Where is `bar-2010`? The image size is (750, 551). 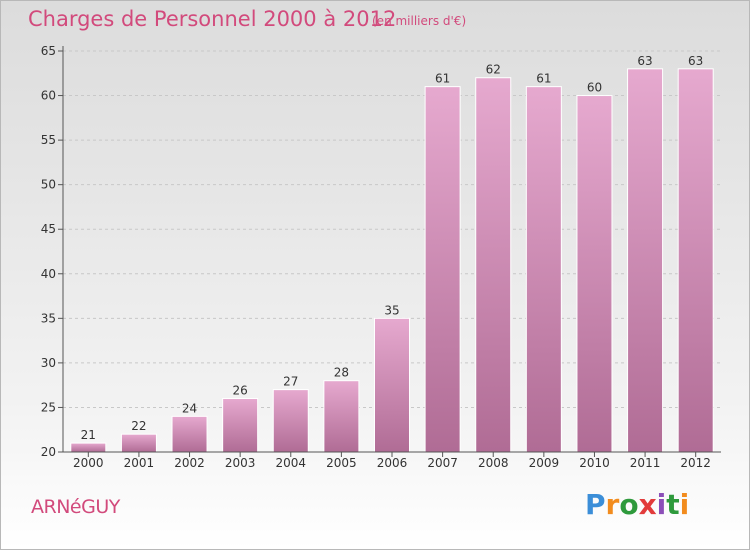 bar-2010 is located at coordinates (594, 274).